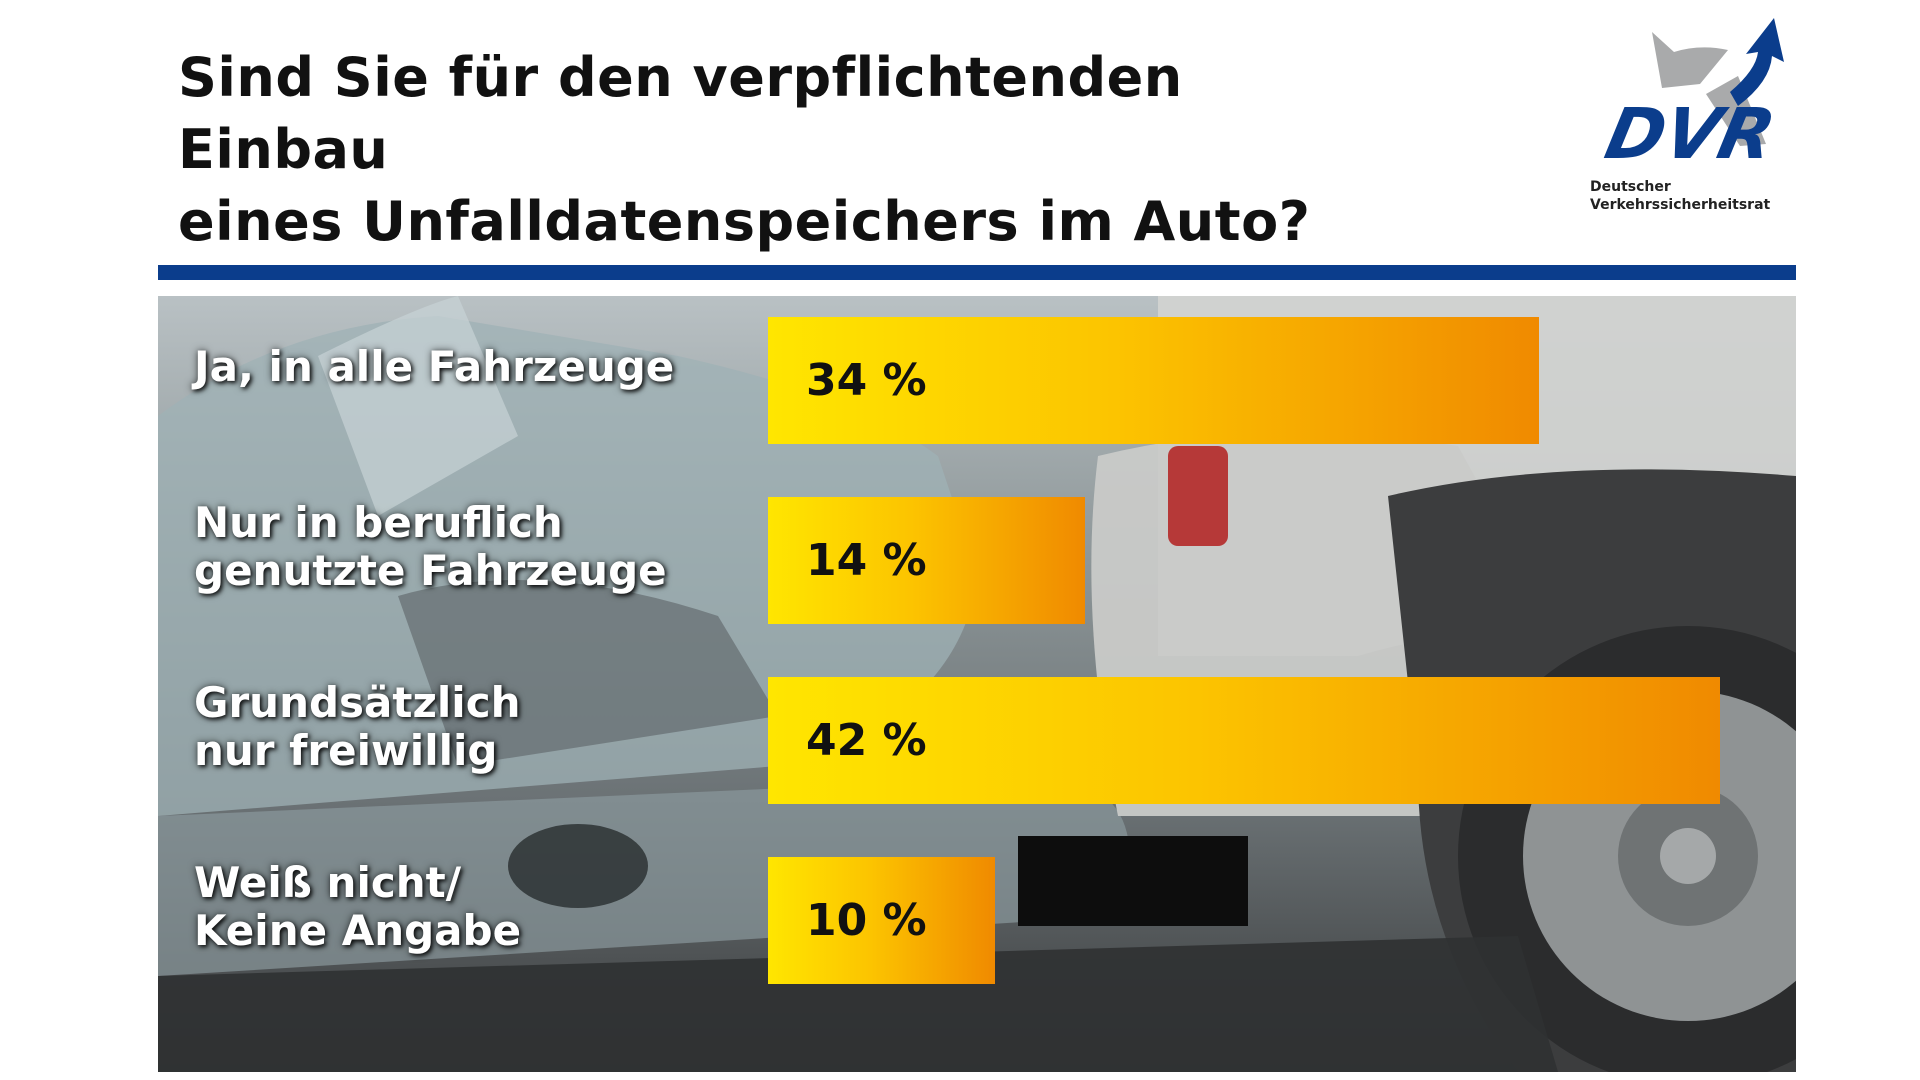  What do you see at coordinates (1244, 740) in the screenshot?
I see `bar-3: 42 %` at bounding box center [1244, 740].